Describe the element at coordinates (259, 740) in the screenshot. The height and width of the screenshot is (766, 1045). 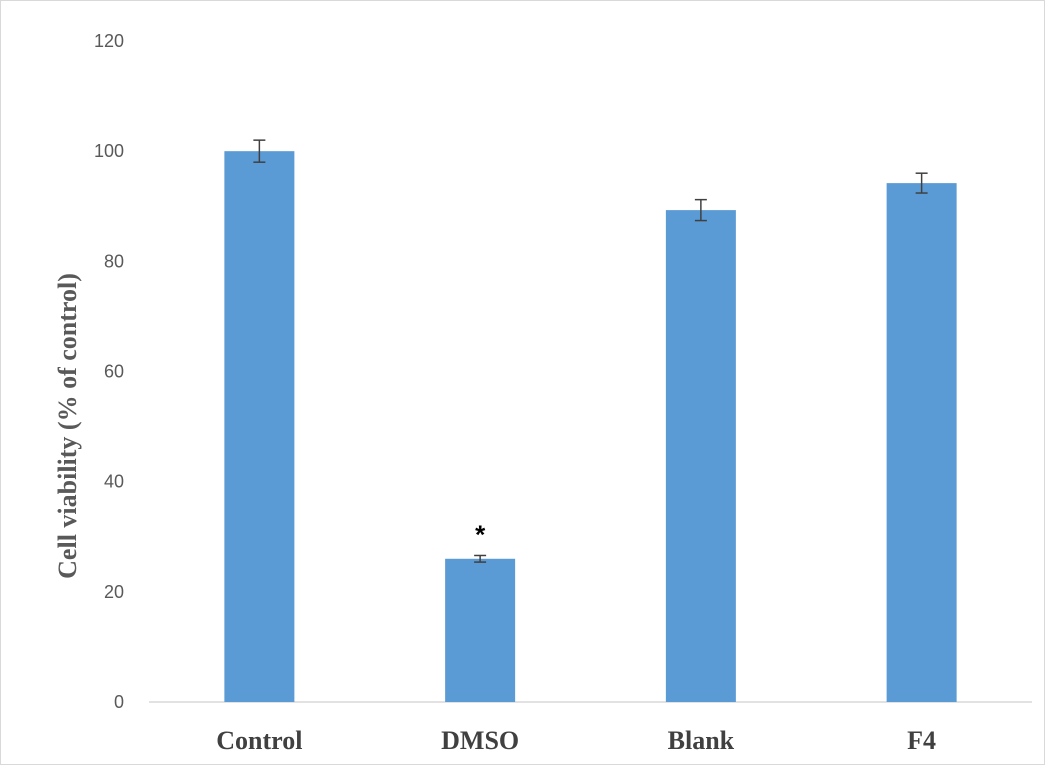
I see `x-tick-label: Control` at that location.